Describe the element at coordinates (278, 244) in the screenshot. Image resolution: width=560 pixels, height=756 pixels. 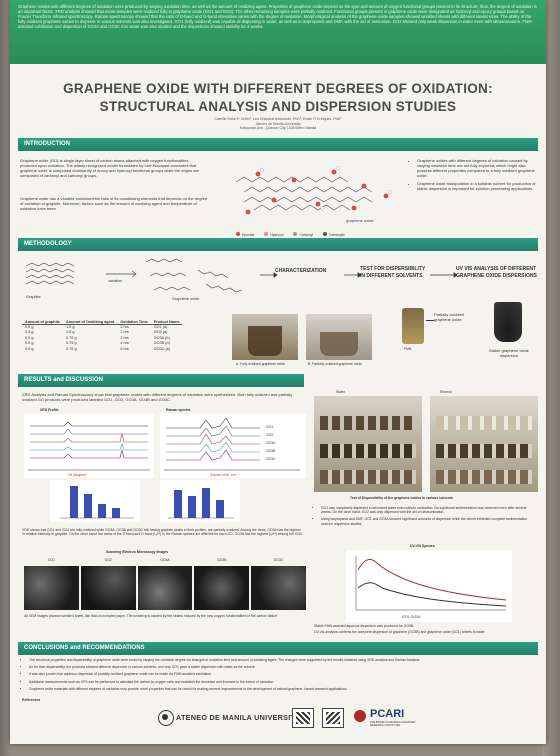
I see `section-methods: METHODOLOGY` at that location.